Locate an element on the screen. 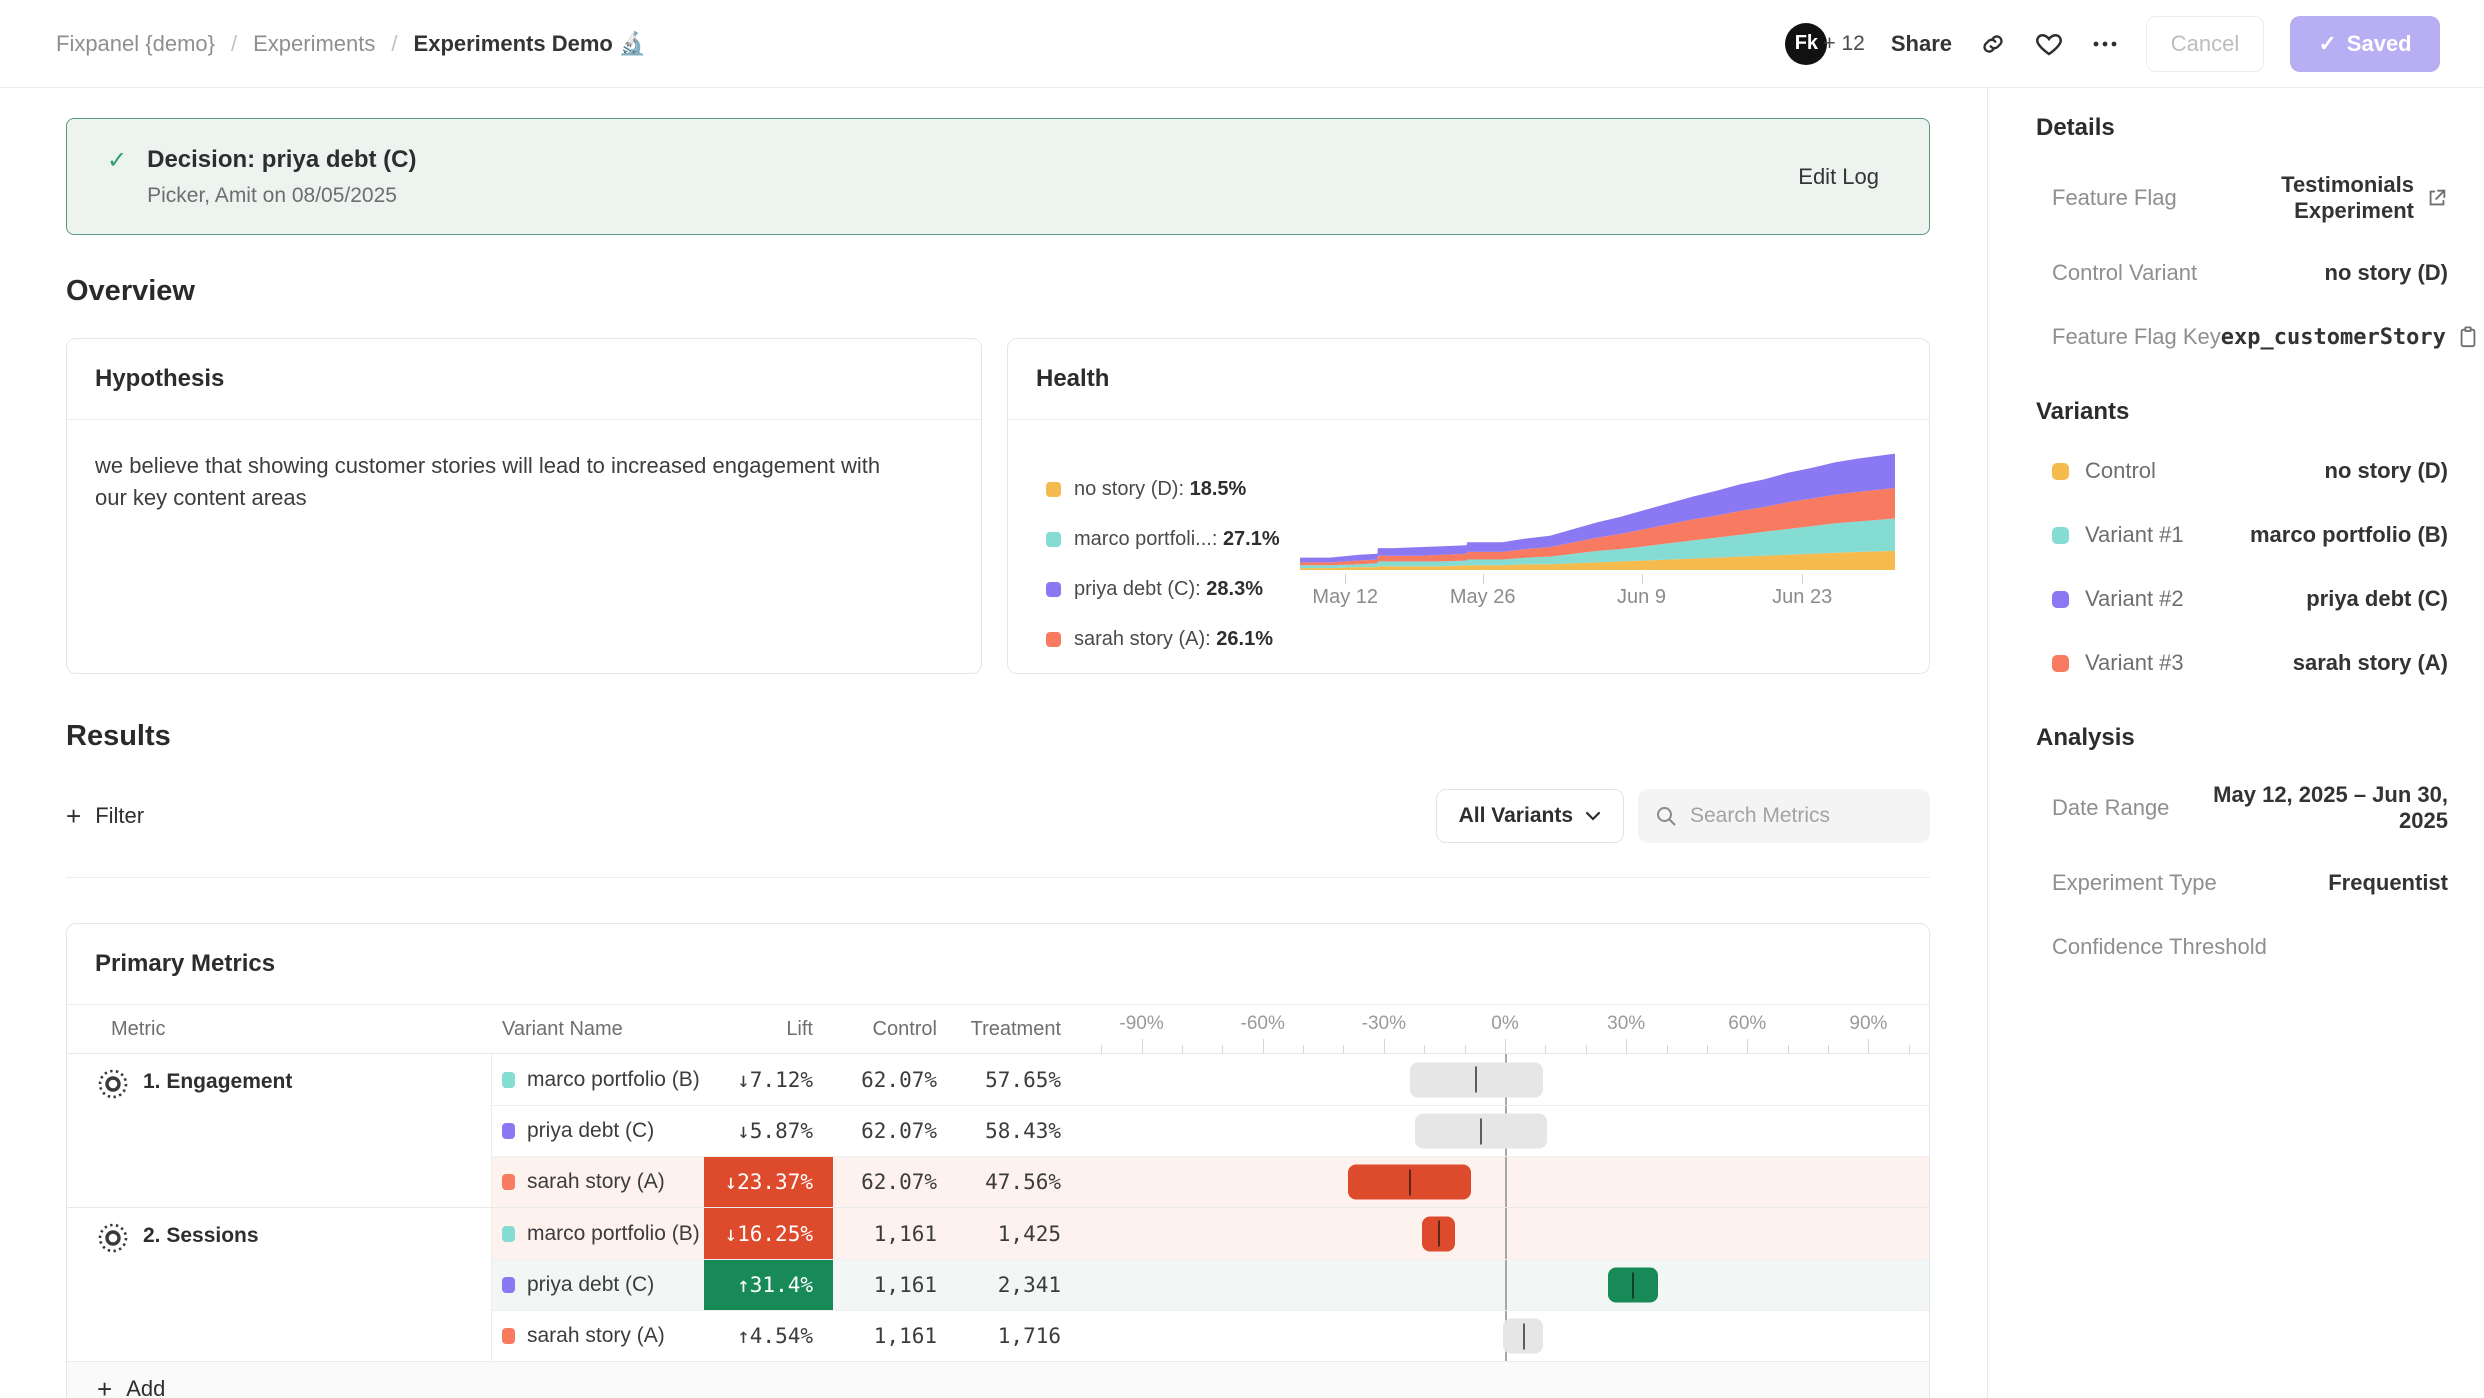  legend-item: sarah story (A): 26.1% is located at coordinates (1173, 639).